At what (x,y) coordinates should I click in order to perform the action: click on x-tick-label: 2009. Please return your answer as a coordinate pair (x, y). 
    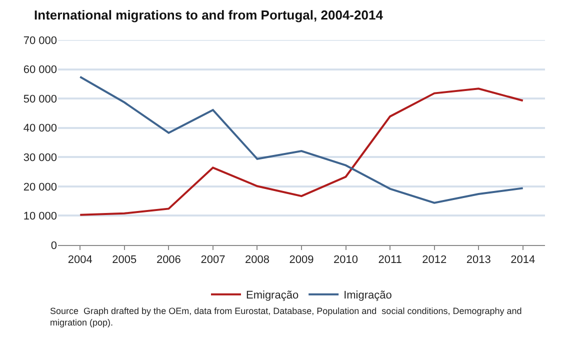
    Looking at the image, I should click on (301, 260).